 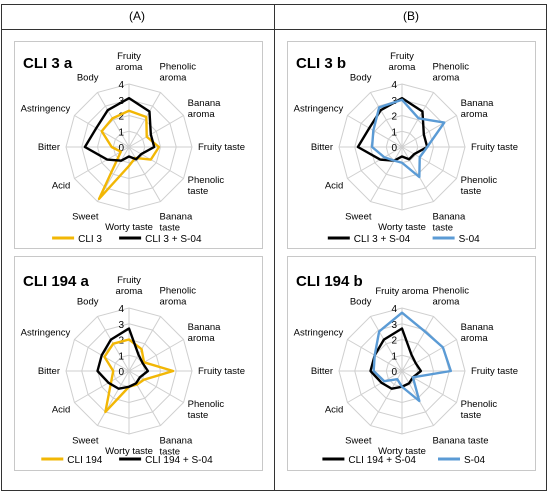 I want to click on column-header-a: (A), so click(x=137, y=16).